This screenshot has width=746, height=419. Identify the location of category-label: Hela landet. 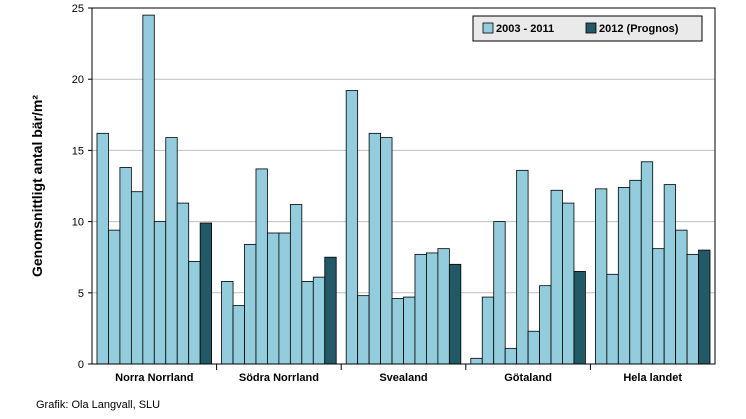
(652, 378).